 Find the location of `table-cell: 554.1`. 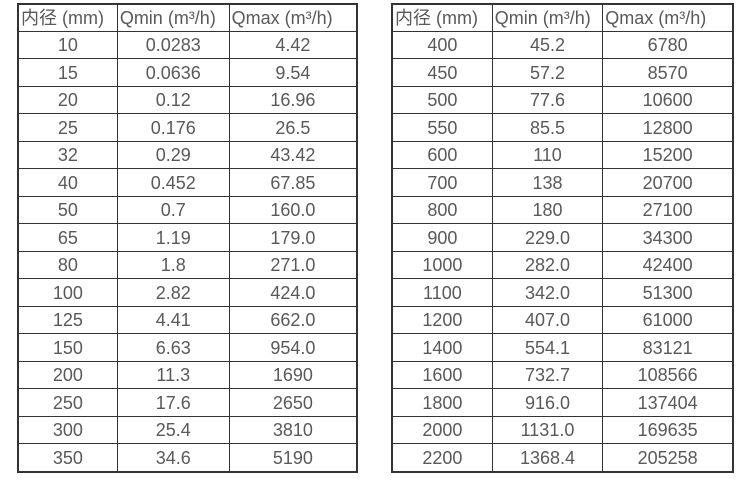

table-cell: 554.1 is located at coordinates (547, 347).